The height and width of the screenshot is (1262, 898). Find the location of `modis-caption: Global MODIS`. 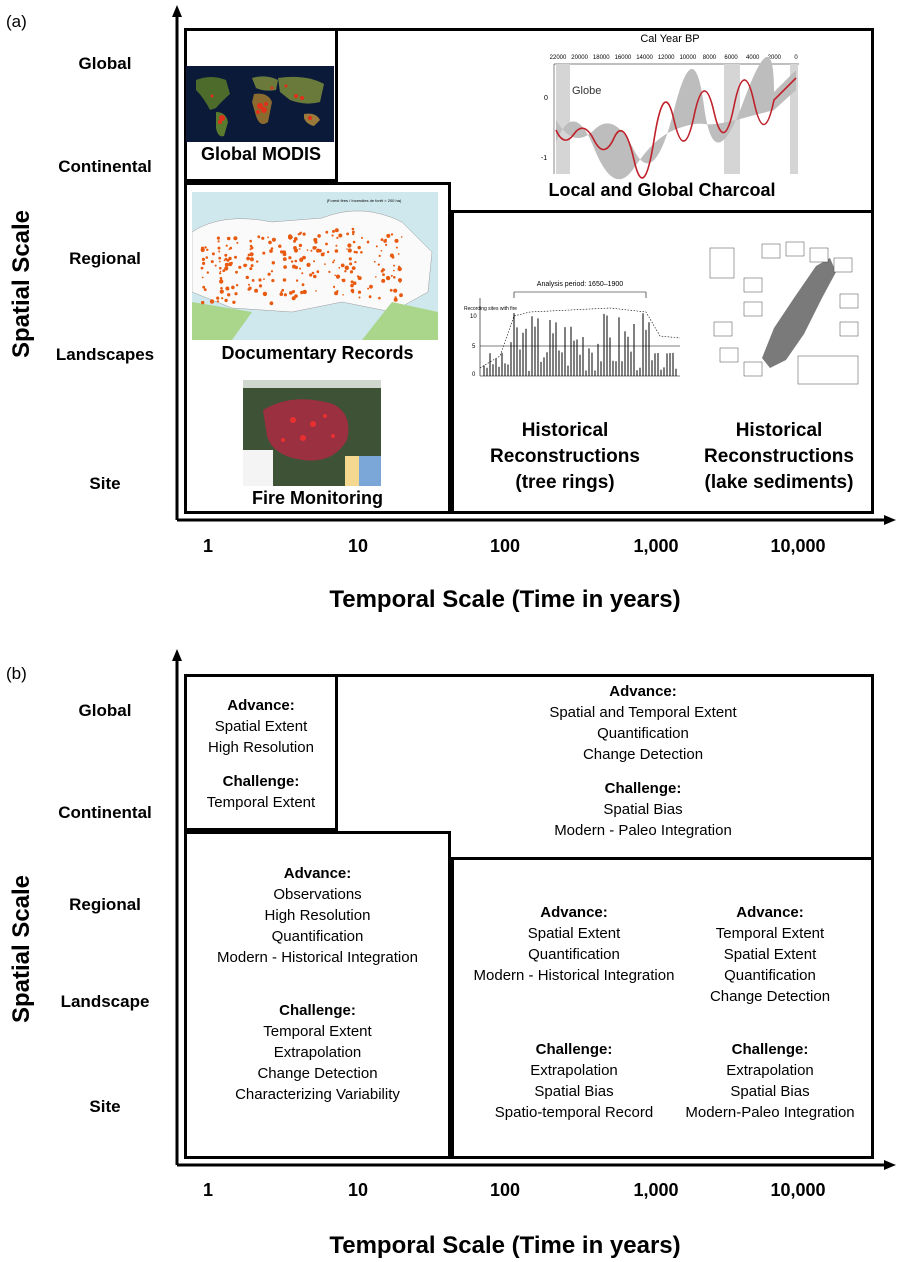

modis-caption: Global MODIS is located at coordinates (260, 154).